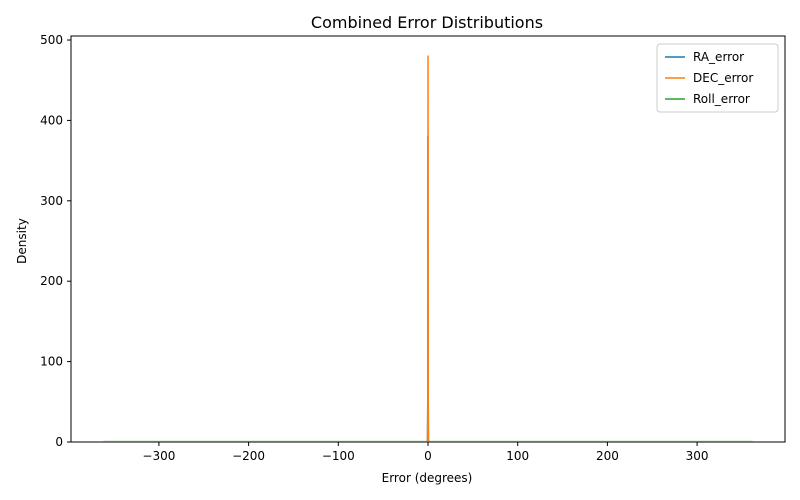  What do you see at coordinates (55, 241) in the screenshot?
I see `y-axis: 0 100 200 300 400 500` at bounding box center [55, 241].